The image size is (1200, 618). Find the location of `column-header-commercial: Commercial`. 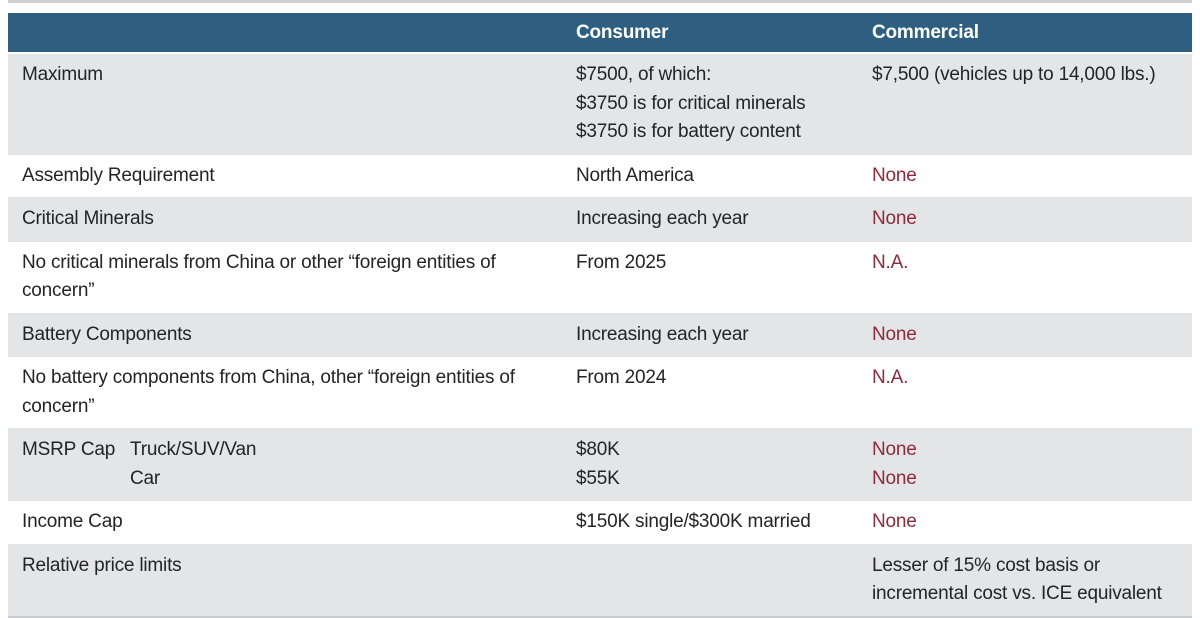

column-header-commercial: Commercial is located at coordinates (1025, 33).